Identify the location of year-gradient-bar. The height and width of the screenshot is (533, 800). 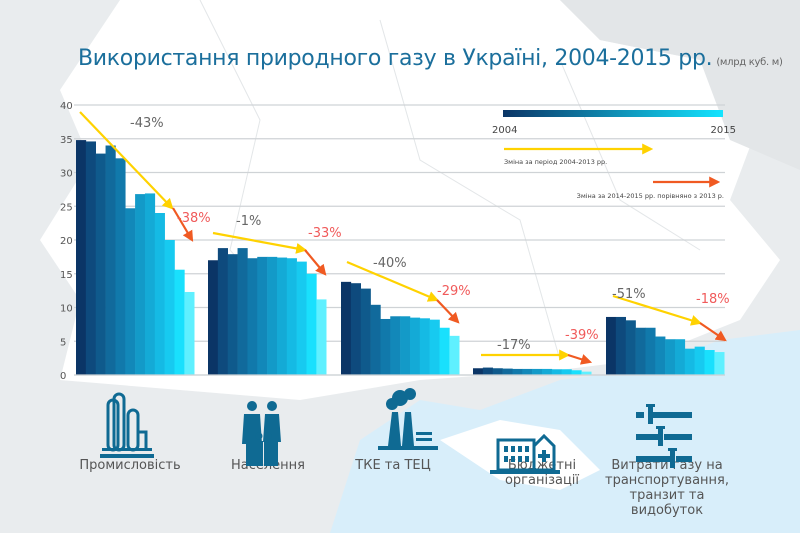
(613, 113).